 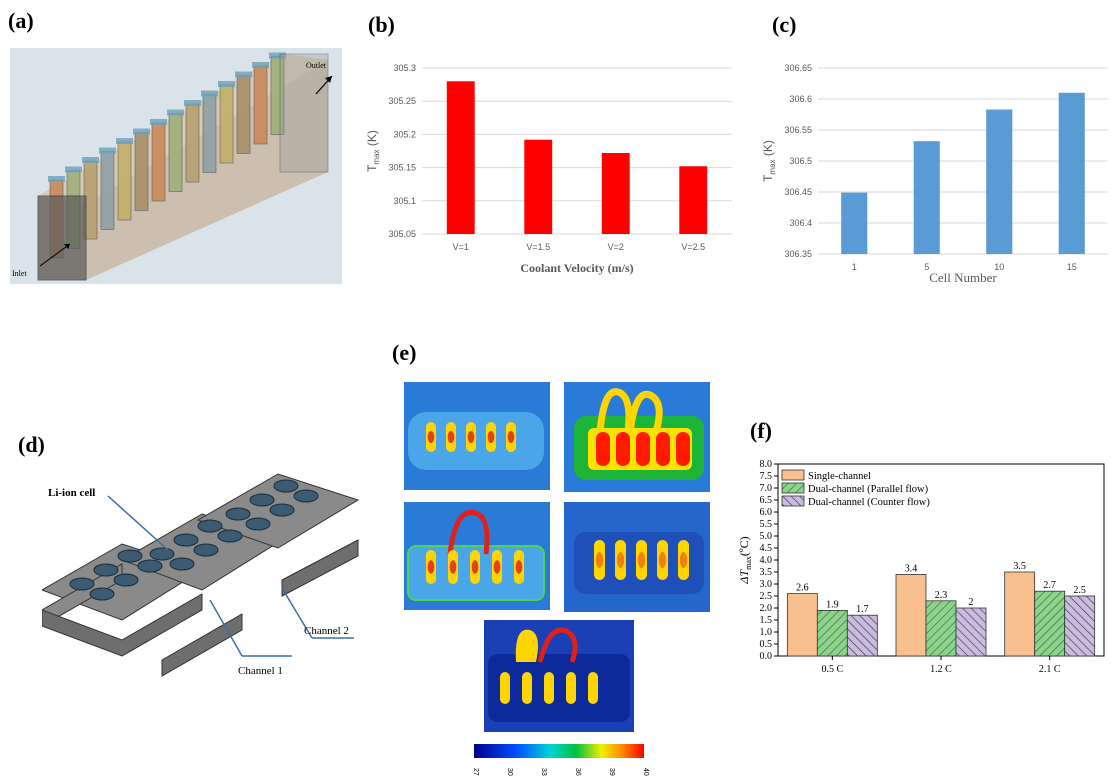 What do you see at coordinates (766, 596) in the screenshot?
I see `y-tick-label: 2.5` at bounding box center [766, 596].